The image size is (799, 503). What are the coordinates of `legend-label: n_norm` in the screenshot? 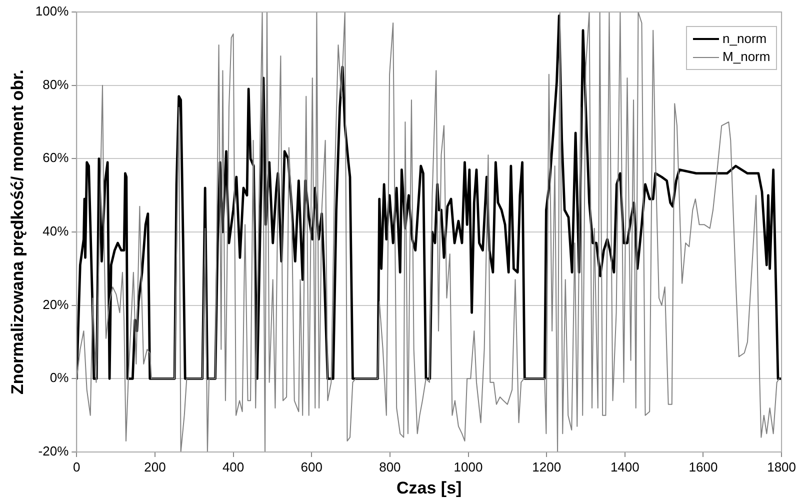 It's located at (744, 39).